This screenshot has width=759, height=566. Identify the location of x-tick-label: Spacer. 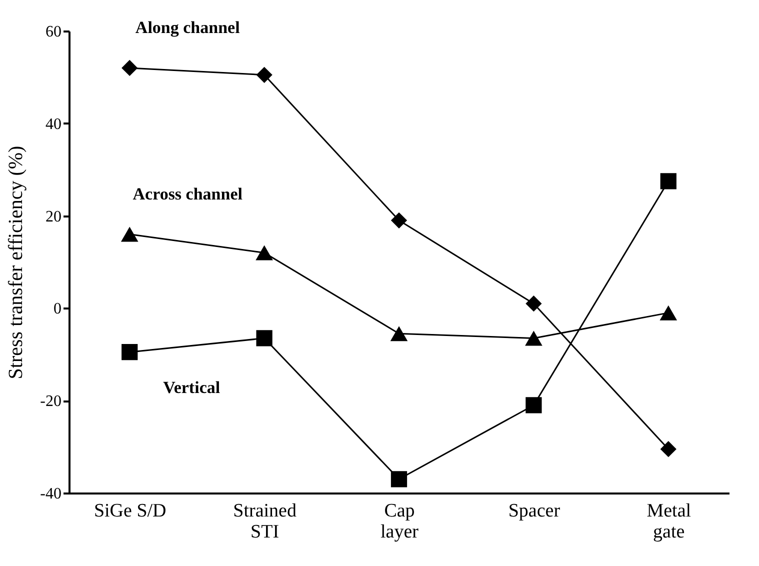
(534, 511).